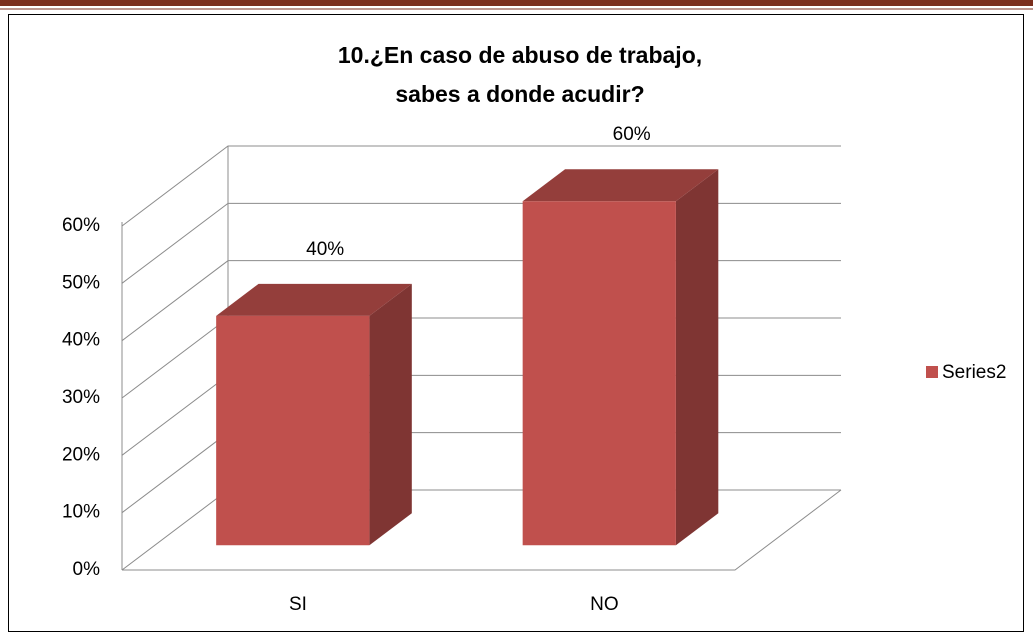  Describe the element at coordinates (81, 282) in the screenshot. I see `y-tick-label: 50%` at that location.